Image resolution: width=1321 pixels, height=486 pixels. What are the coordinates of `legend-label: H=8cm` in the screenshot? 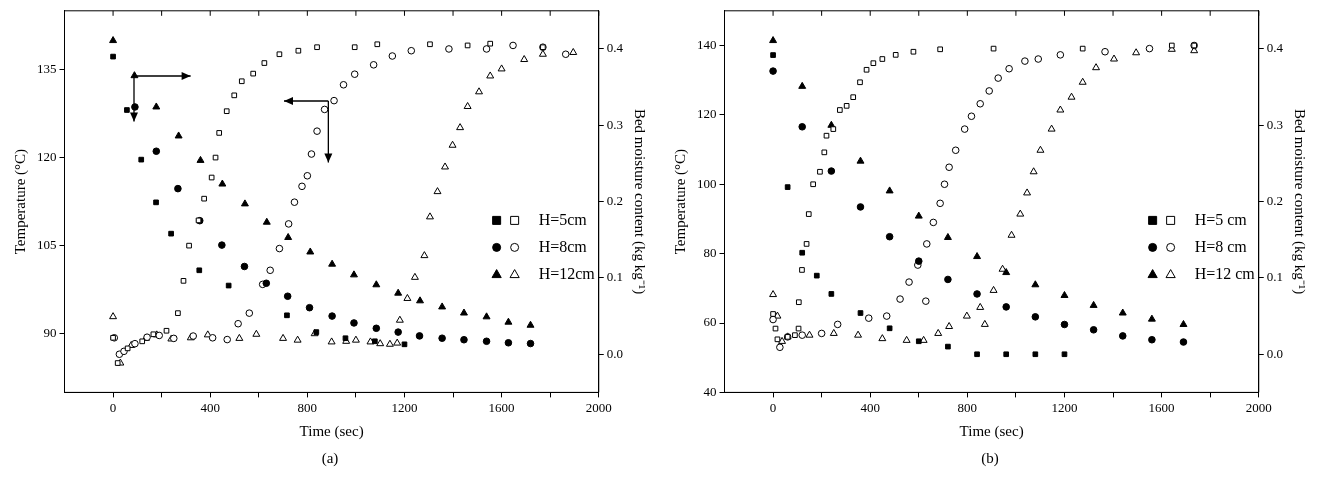 It's located at (563, 246).